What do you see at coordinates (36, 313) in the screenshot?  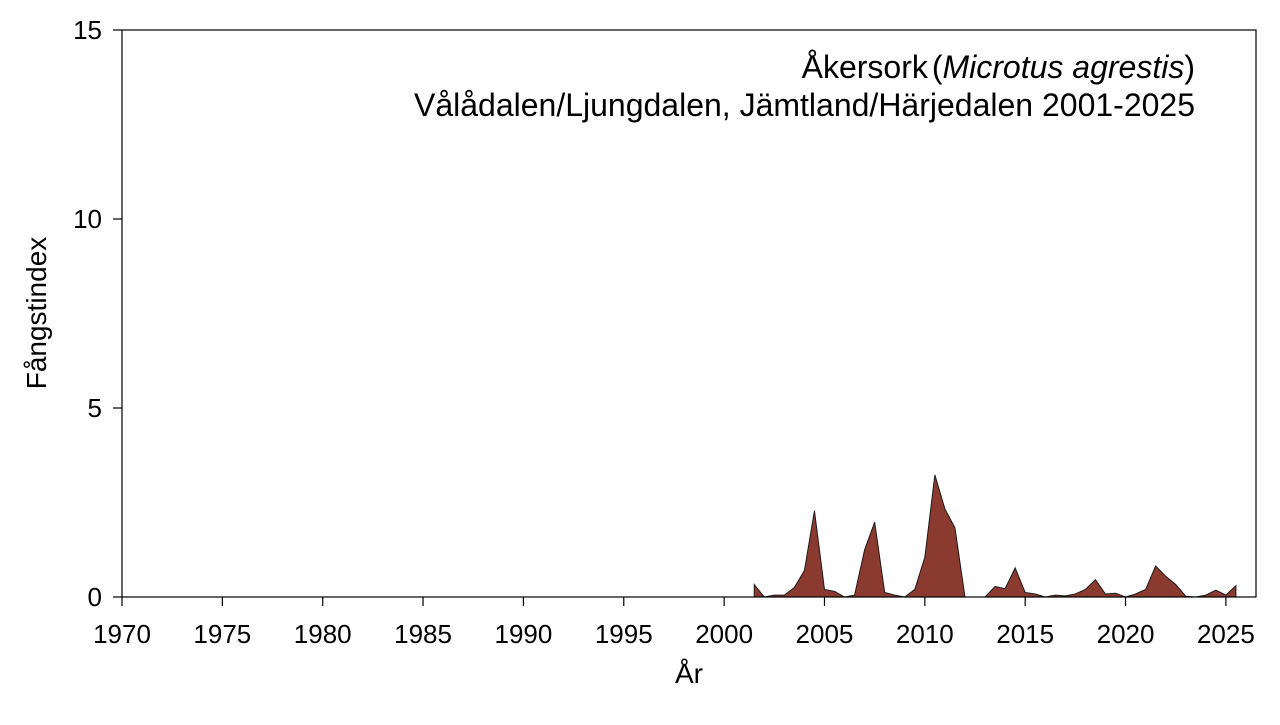 I see `y-axis-title: Fångstindex` at bounding box center [36, 313].